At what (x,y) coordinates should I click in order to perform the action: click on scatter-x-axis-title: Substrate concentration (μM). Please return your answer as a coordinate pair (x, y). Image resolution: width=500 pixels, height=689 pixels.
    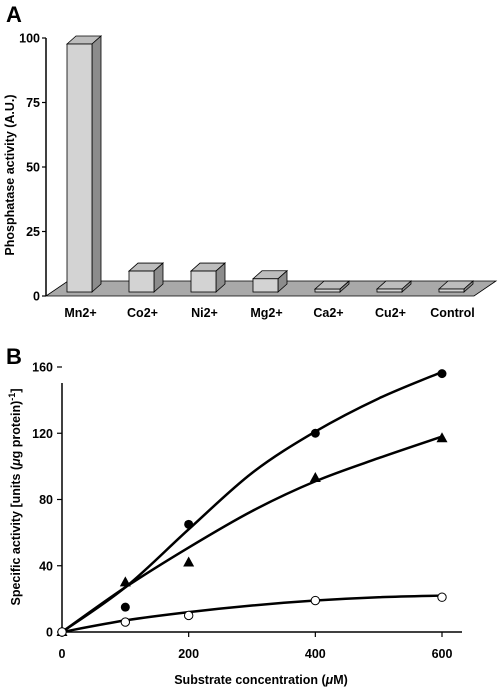
    Looking at the image, I should click on (261, 680).